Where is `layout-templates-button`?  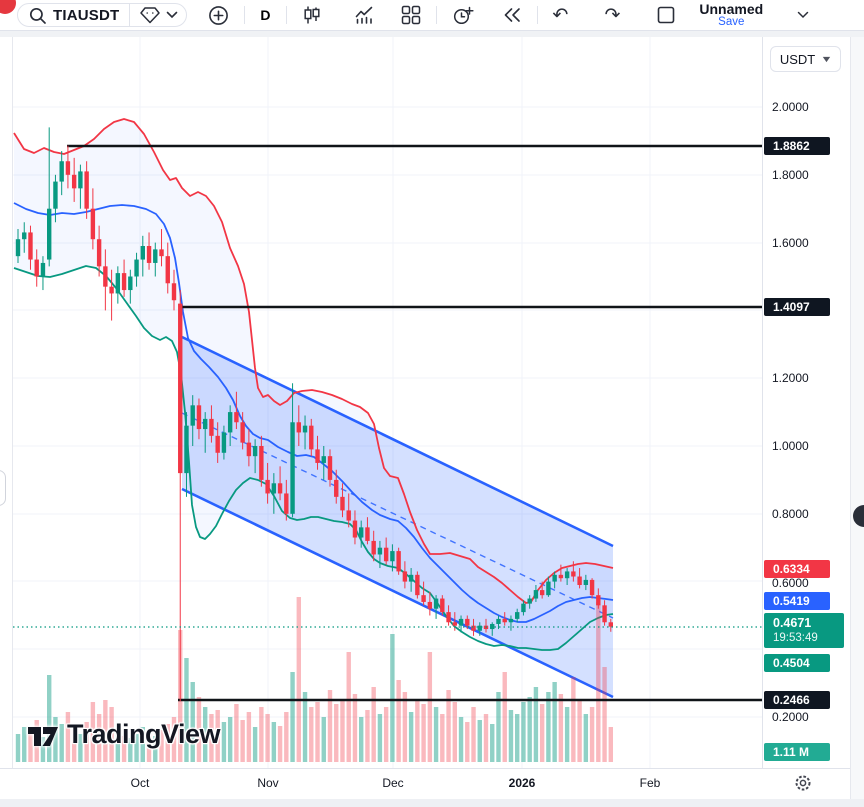 layout-templates-button is located at coordinates (411, 15).